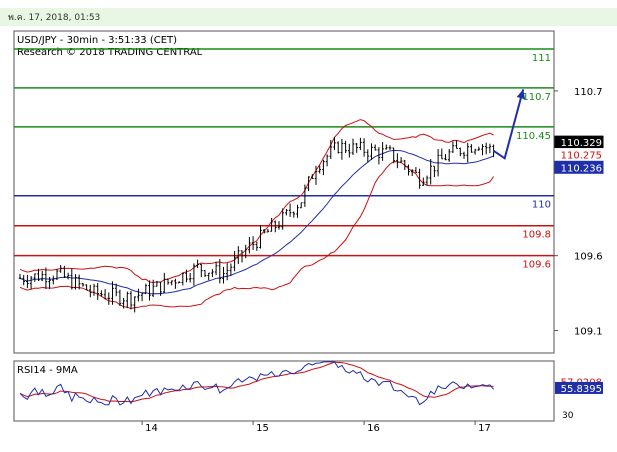 The width and height of the screenshot is (617, 452). I want to click on x-tick-label: 14, so click(151, 428).